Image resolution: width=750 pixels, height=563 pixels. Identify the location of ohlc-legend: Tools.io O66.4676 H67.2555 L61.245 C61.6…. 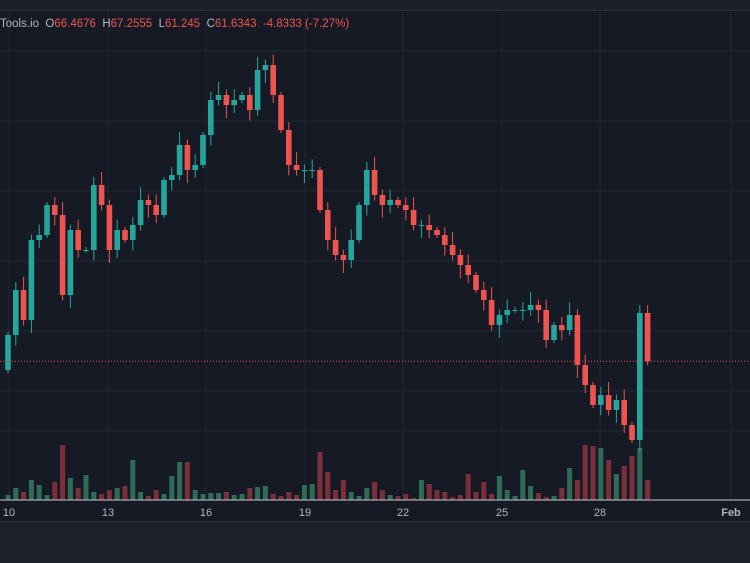
(174, 24).